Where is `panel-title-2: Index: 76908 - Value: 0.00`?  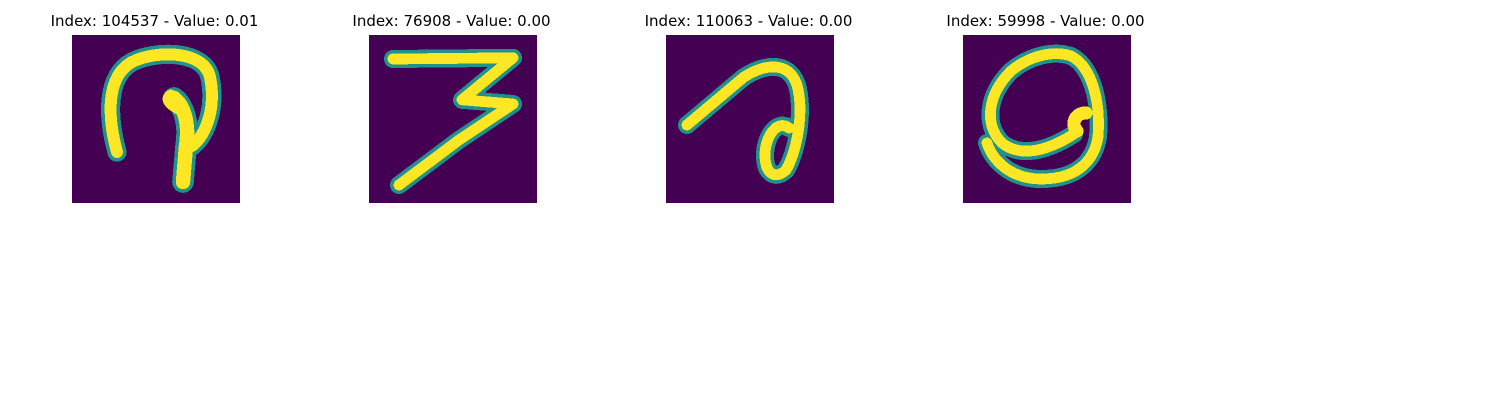
panel-title-2: Index: 76908 - Value: 0.00 is located at coordinates (451, 21).